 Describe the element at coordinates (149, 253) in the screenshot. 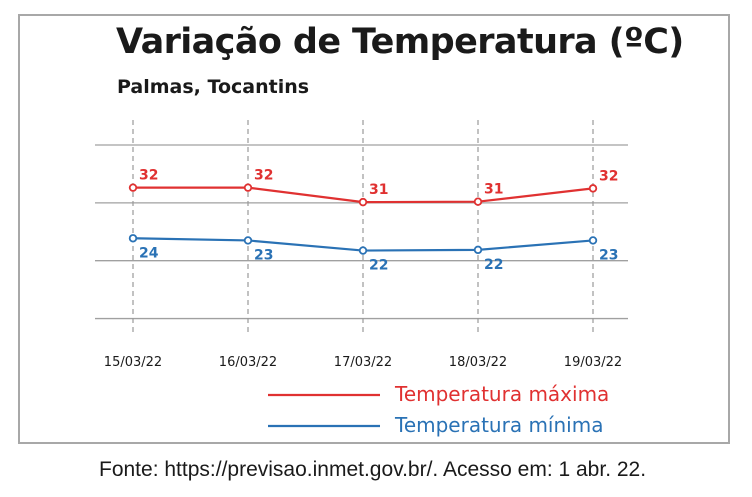

I see `data-label: 24` at that location.